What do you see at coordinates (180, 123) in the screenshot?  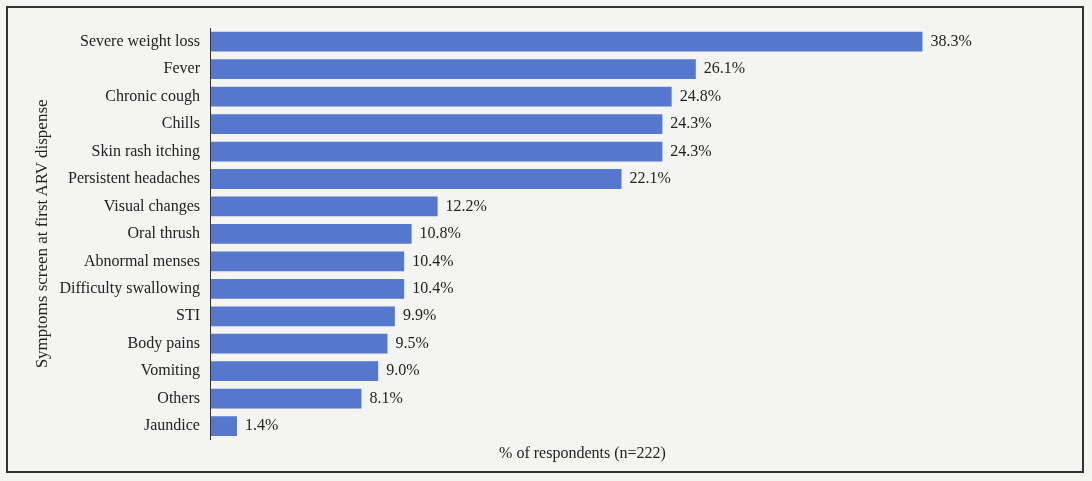 I see `y-tick-label: Chills` at bounding box center [180, 123].